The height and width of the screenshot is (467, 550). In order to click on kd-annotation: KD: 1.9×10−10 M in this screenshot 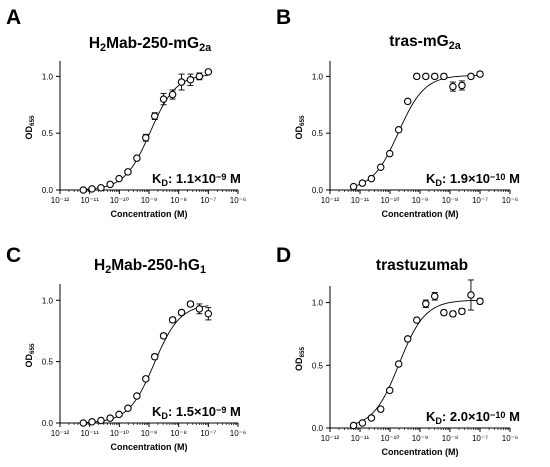, I will do `click(473, 179)`.